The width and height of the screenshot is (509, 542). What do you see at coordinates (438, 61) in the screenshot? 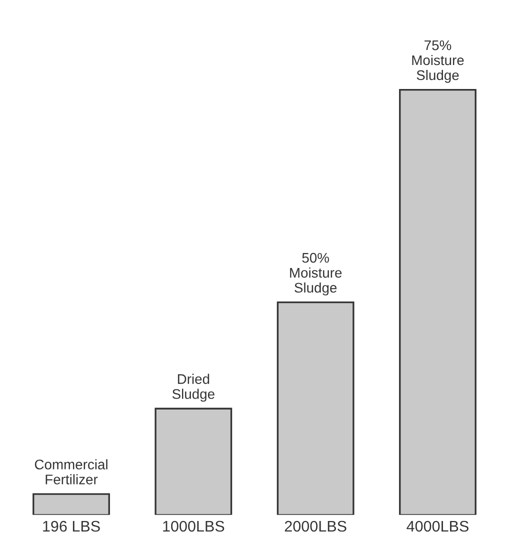
I see `x-tick-label: 75% Moisture Sludge` at bounding box center [438, 61].